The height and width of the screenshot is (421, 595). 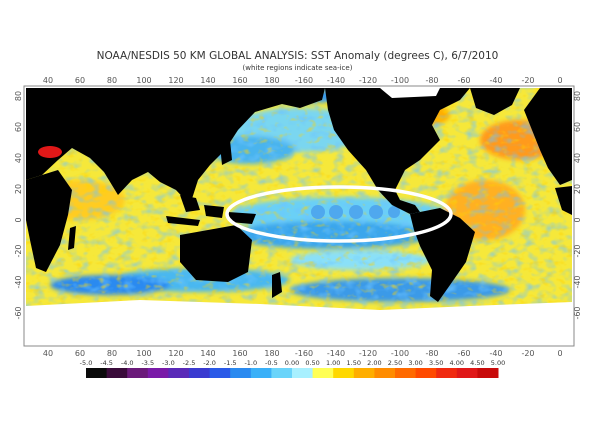 What do you see at coordinates (395, 363) in the screenshot?
I see `colorbar-label: 2.50` at bounding box center [395, 363].